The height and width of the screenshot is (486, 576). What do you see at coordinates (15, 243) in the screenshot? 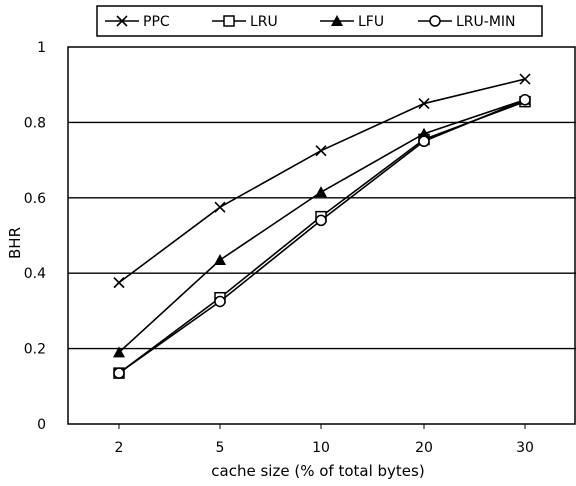
I see `y-axis-title: BHR` at bounding box center [15, 243].